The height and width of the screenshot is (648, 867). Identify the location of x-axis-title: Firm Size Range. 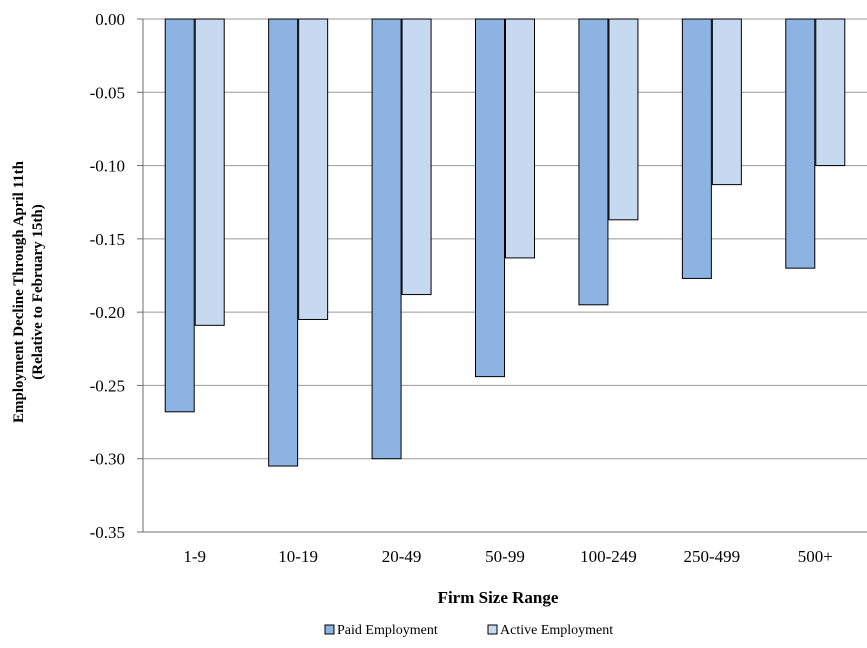
(498, 597).